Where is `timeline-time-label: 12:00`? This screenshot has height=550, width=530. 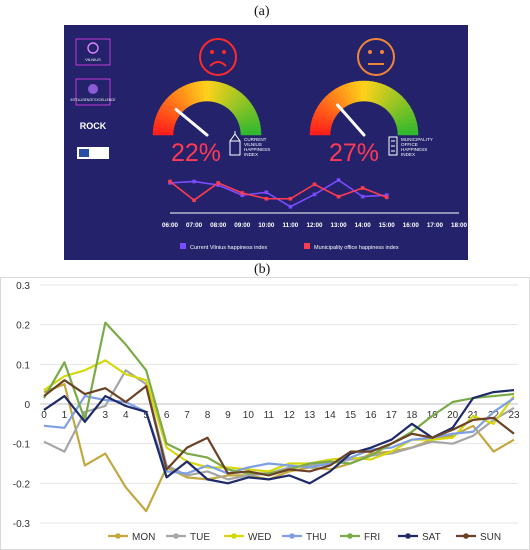
timeline-time-label: 12:00 is located at coordinates (314, 225).